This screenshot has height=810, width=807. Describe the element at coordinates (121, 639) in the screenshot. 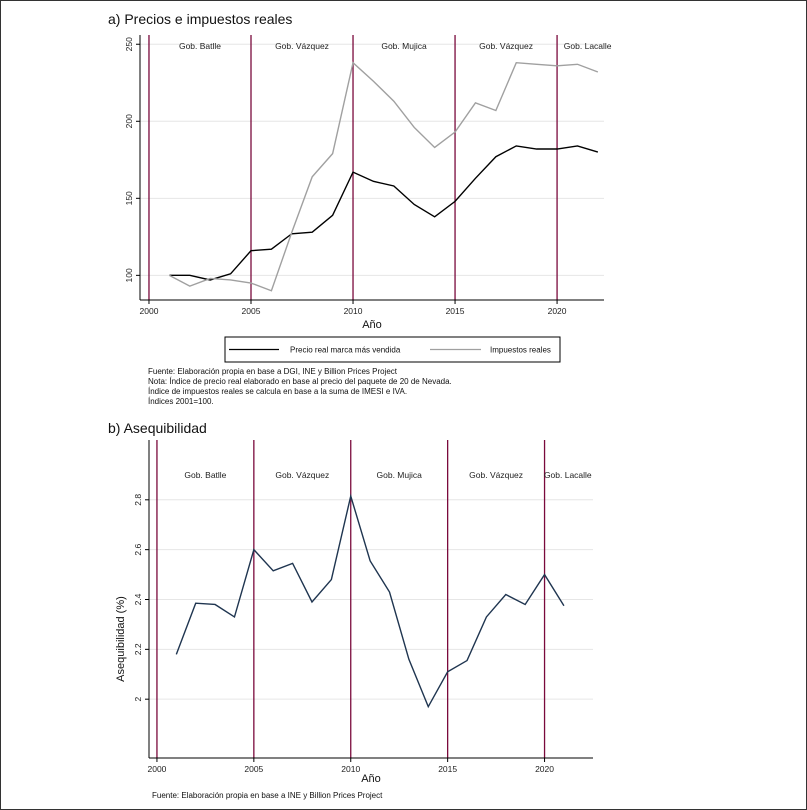

I see `y-axis-label: Asequibilidad (%)` at that location.